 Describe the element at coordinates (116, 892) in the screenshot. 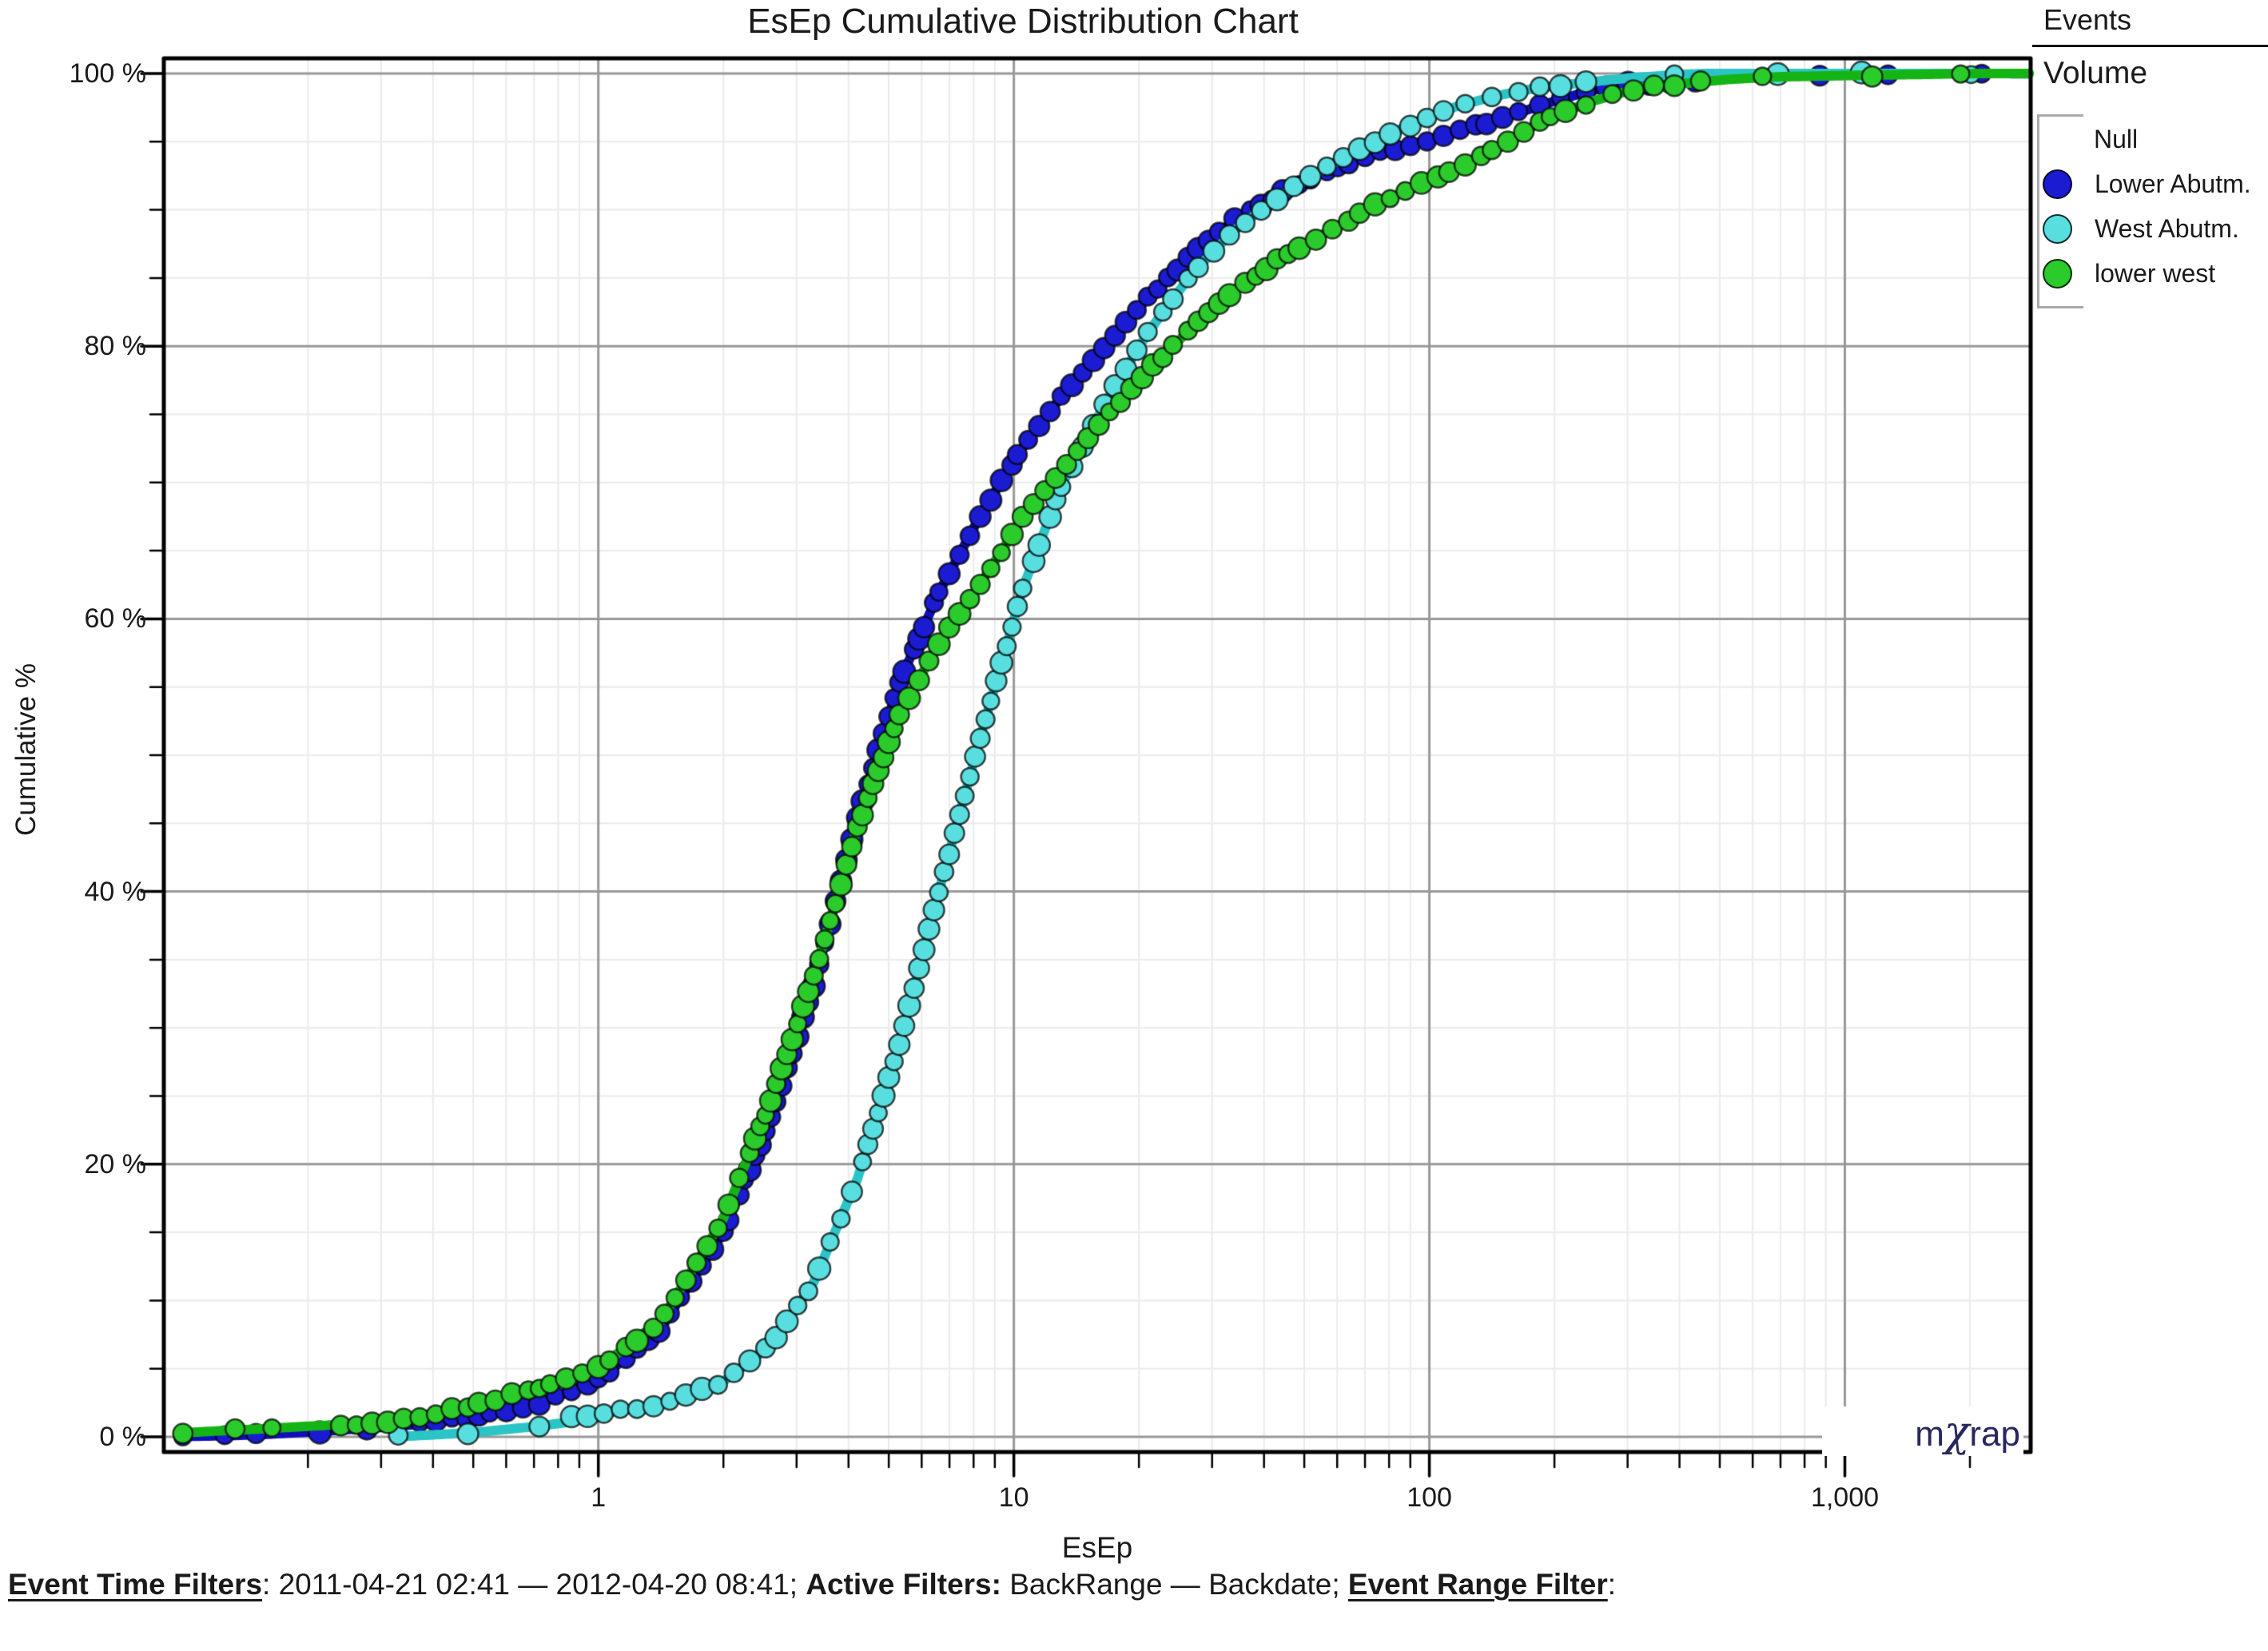

I see `y-tick-label: 40 %` at that location.